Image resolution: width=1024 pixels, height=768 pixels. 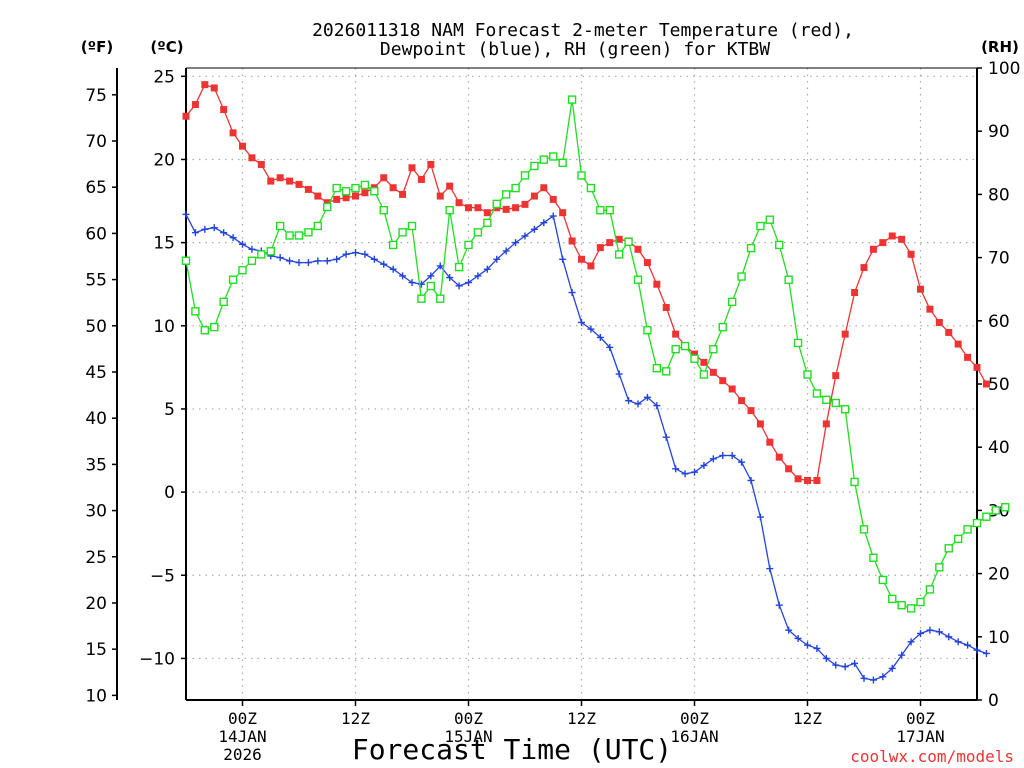 I want to click on celsius-tick-label: −10, so click(x=157, y=659).